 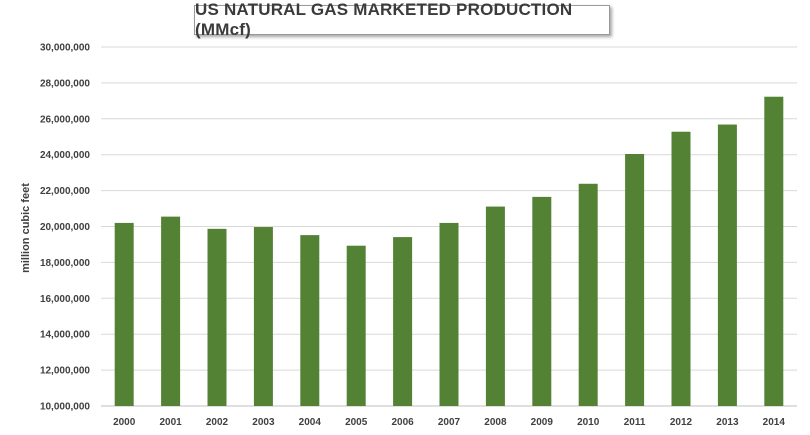 What do you see at coordinates (171, 311) in the screenshot?
I see `bar-2001` at bounding box center [171, 311].